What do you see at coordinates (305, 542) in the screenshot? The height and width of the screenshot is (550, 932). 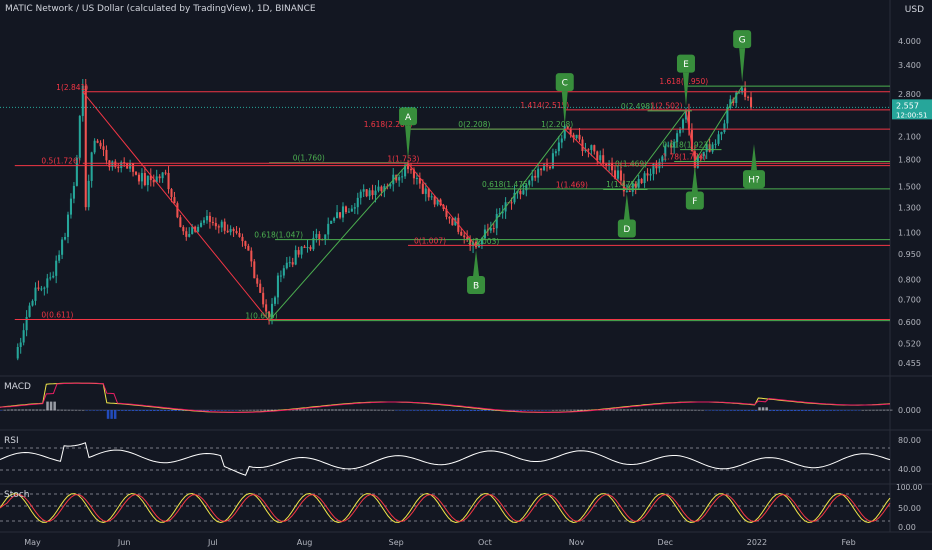 I see `time-tick: Aug` at bounding box center [305, 542].